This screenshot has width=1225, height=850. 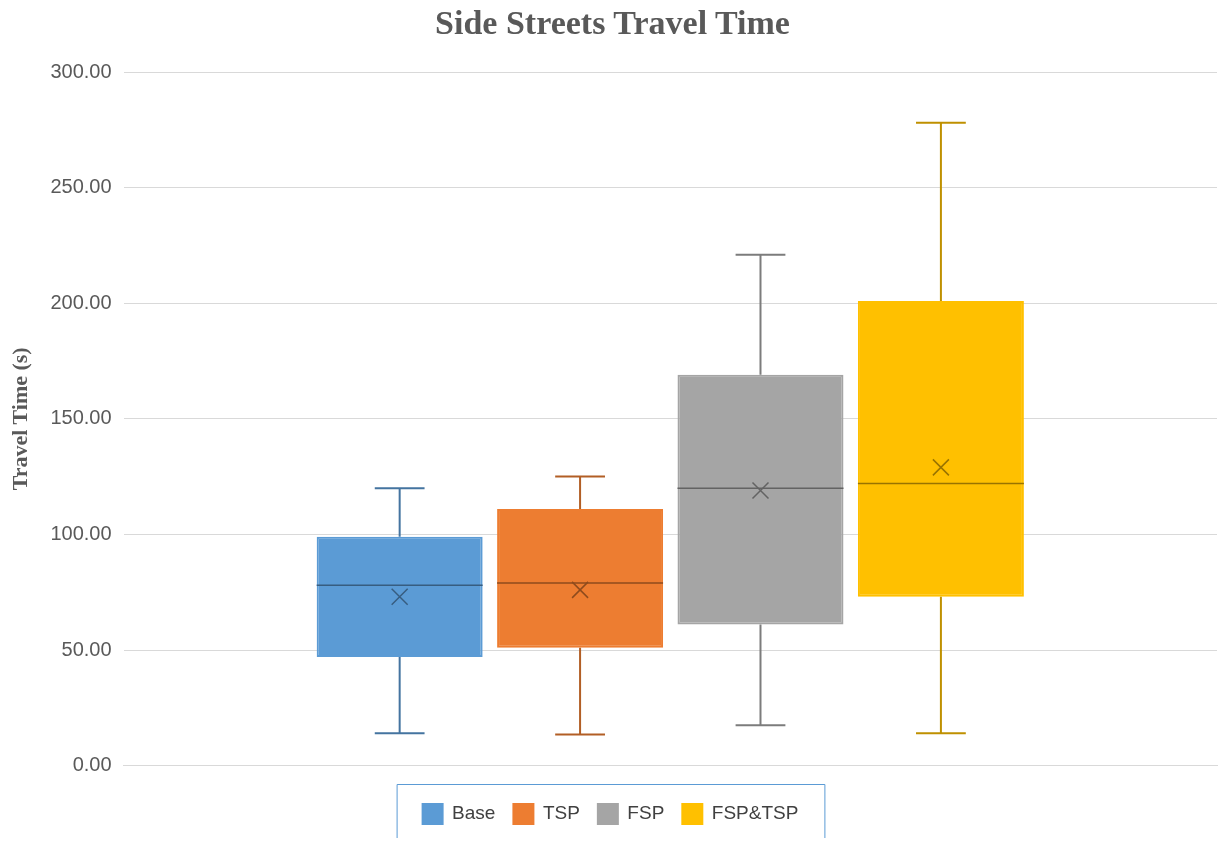 I want to click on chart-title: Side Streets Travel Time, so click(x=612, y=23).